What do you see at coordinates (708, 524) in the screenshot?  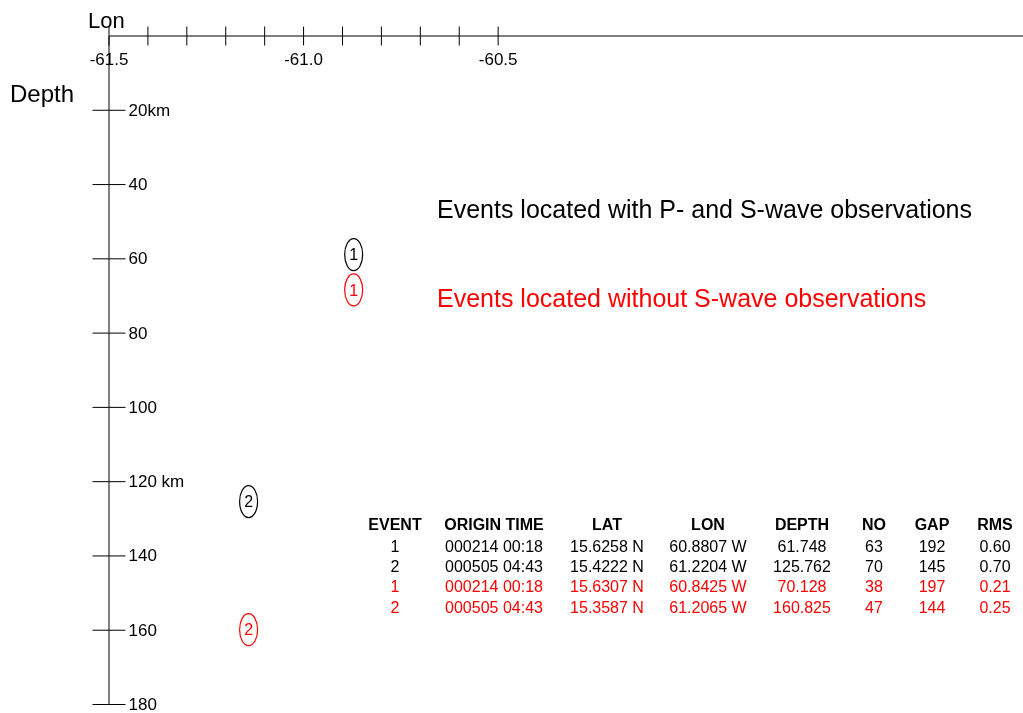 I see `annotation: LON` at bounding box center [708, 524].